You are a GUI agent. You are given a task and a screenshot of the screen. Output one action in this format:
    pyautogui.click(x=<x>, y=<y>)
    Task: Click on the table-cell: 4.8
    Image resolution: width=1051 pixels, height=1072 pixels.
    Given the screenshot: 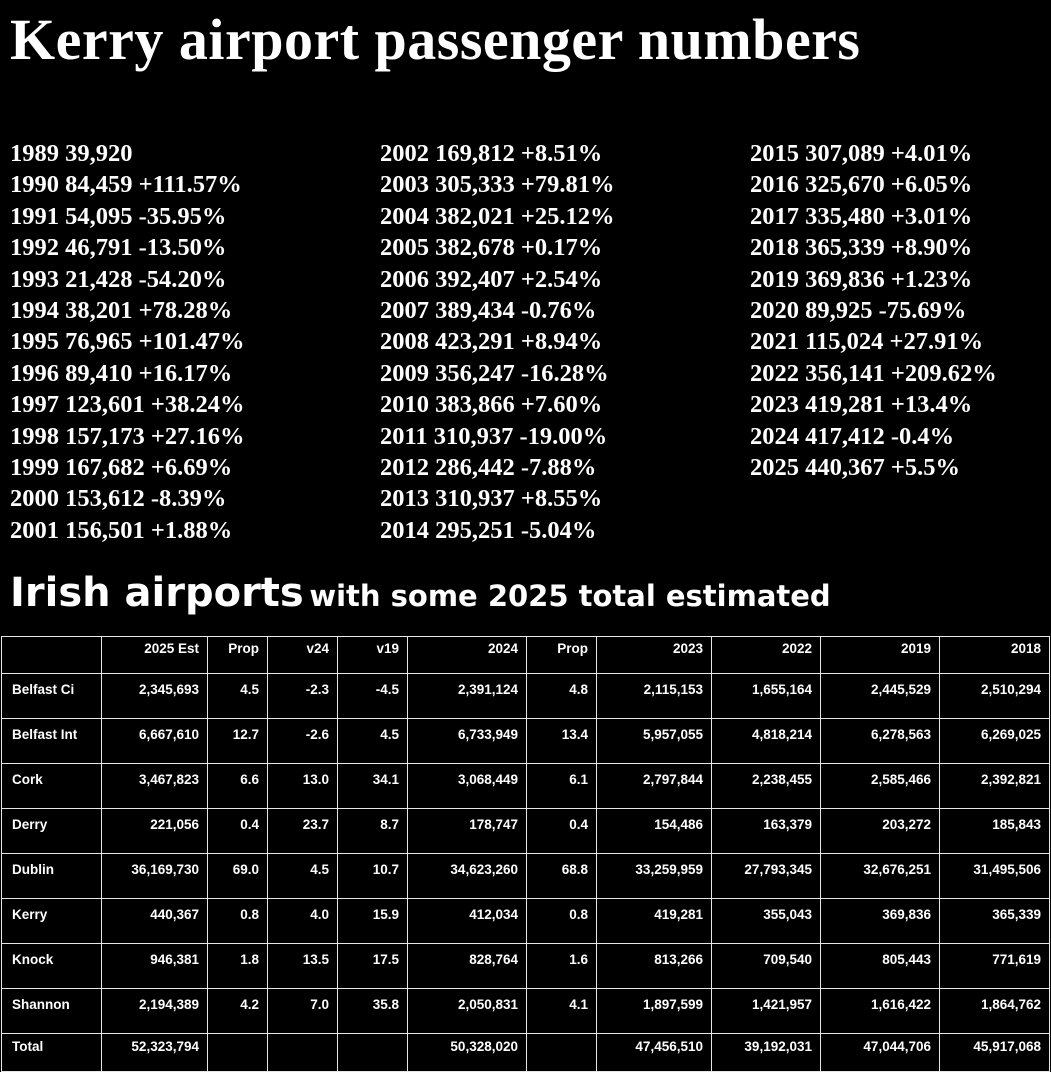 What is the action you would take?
    pyautogui.click(x=561, y=696)
    